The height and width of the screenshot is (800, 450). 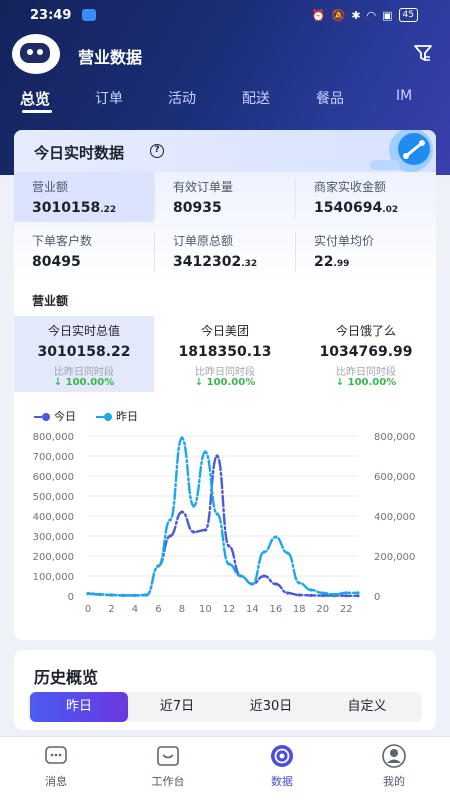 I want to click on nav-messages: 消息, so click(x=56, y=766).